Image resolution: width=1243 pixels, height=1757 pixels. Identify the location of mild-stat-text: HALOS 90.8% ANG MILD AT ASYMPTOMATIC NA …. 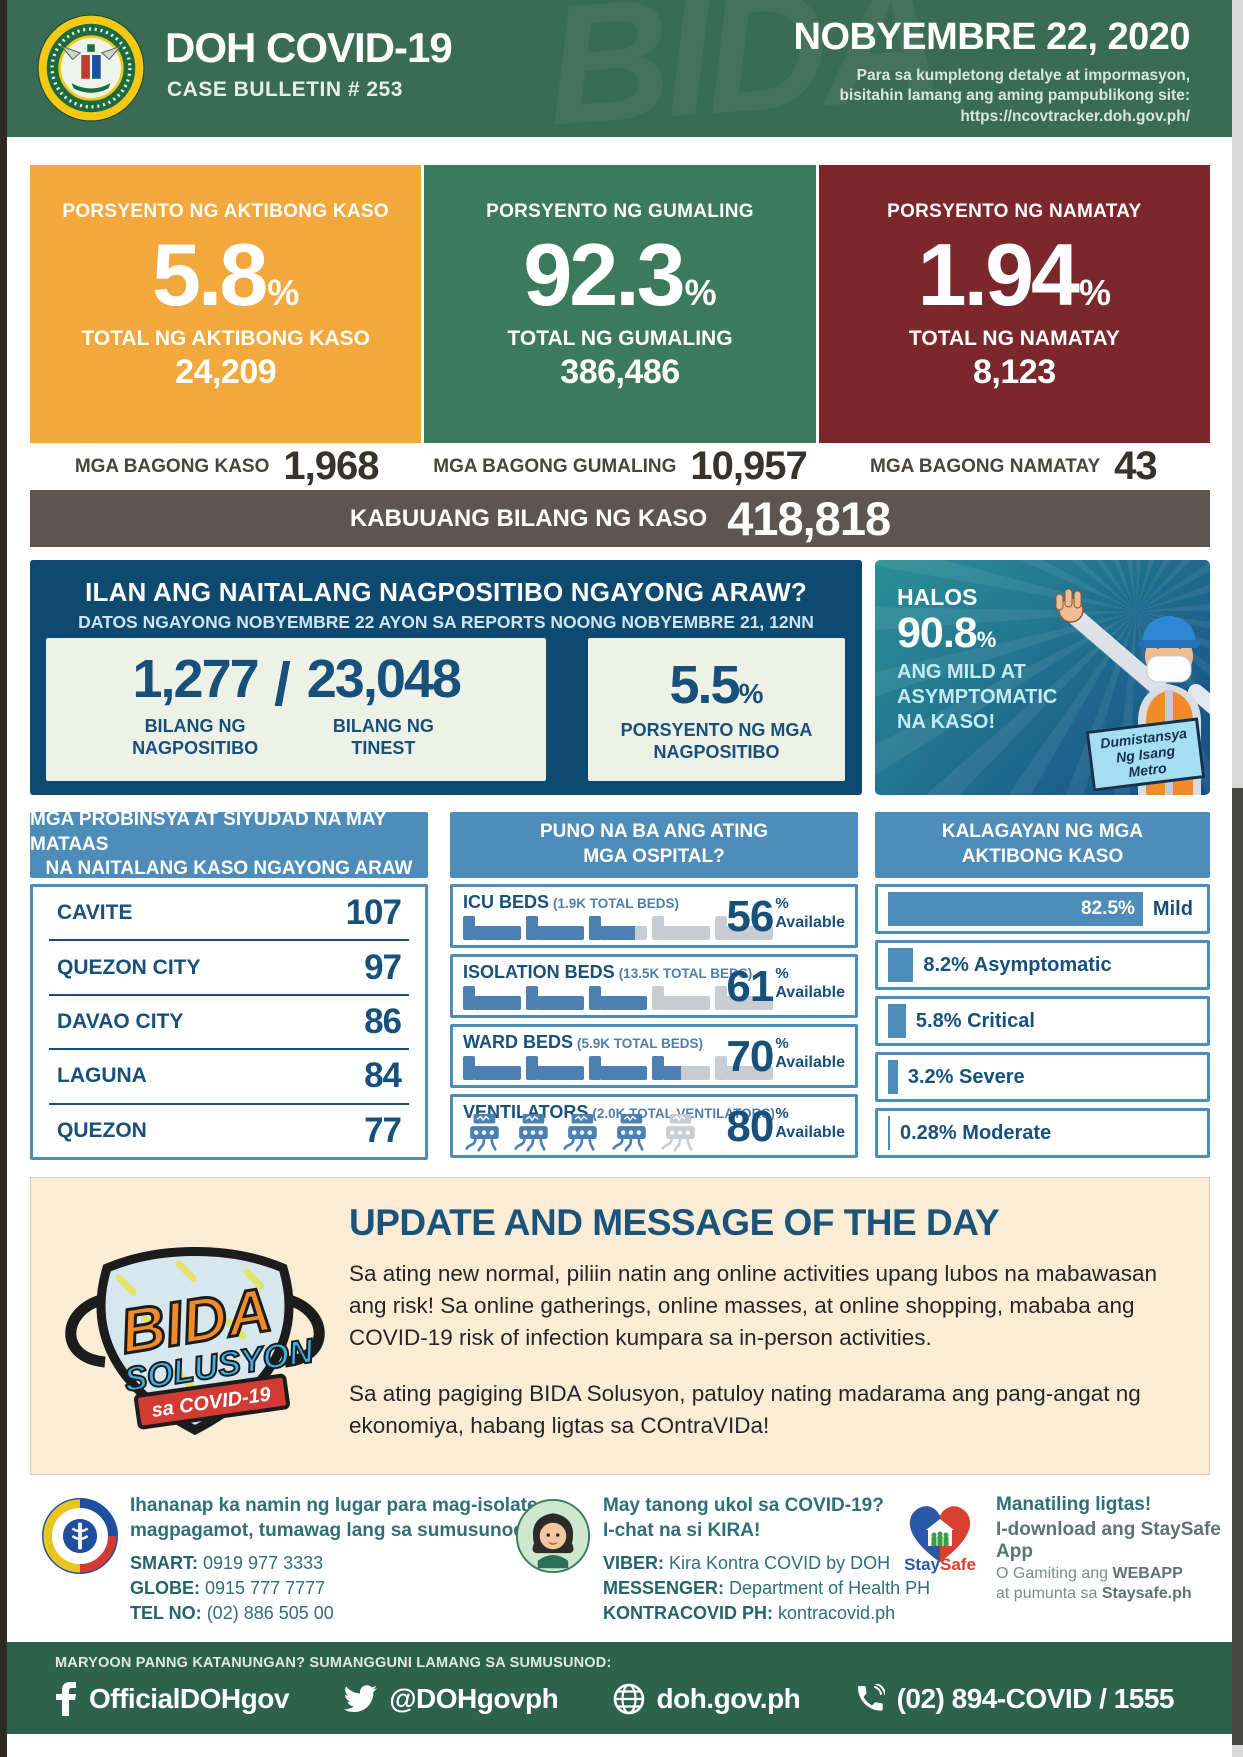
(977, 659).